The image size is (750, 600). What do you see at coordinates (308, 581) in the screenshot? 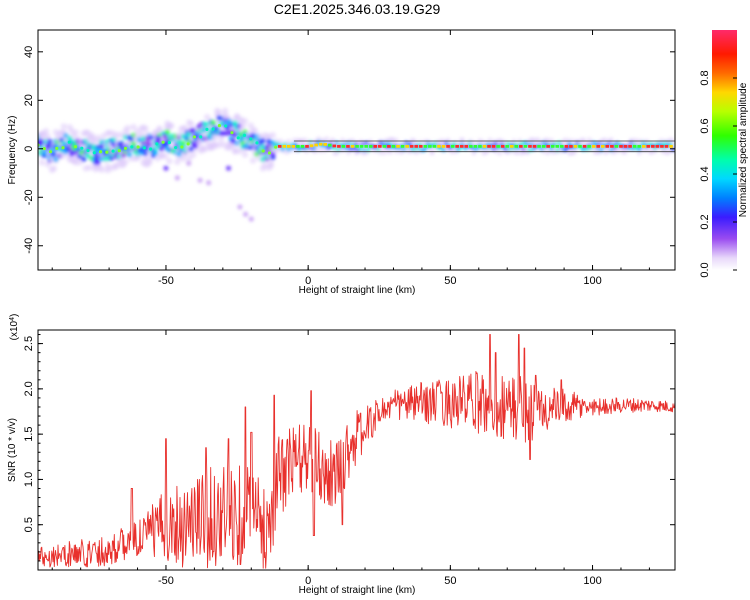
I see `snr-xtick-label: 0` at bounding box center [308, 581].